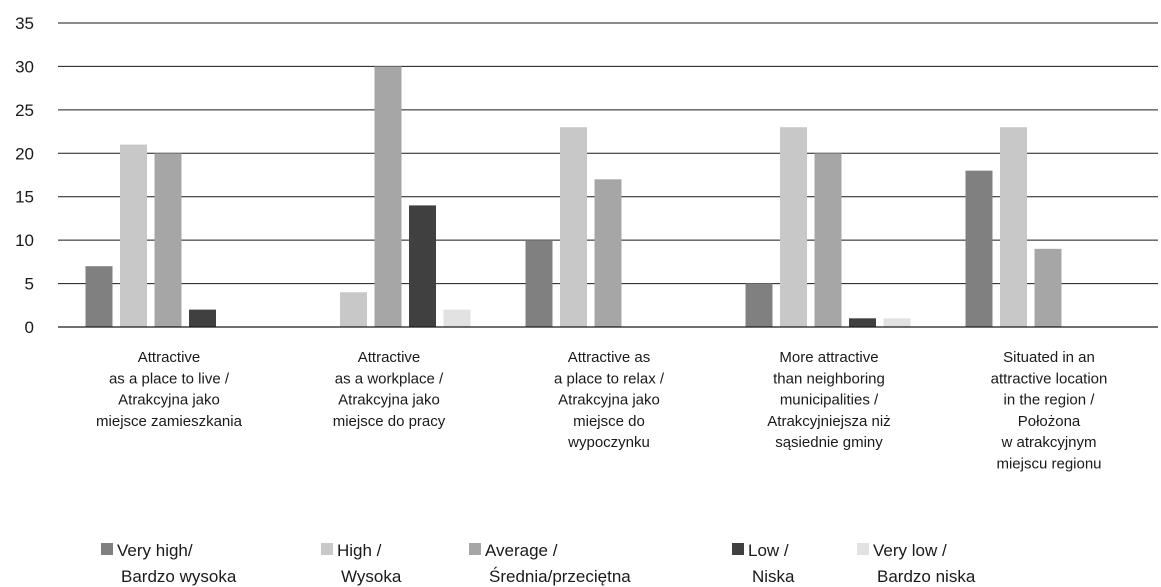 The width and height of the screenshot is (1161, 587). What do you see at coordinates (828, 240) in the screenshot?
I see `bar-series2-cat3` at bounding box center [828, 240].